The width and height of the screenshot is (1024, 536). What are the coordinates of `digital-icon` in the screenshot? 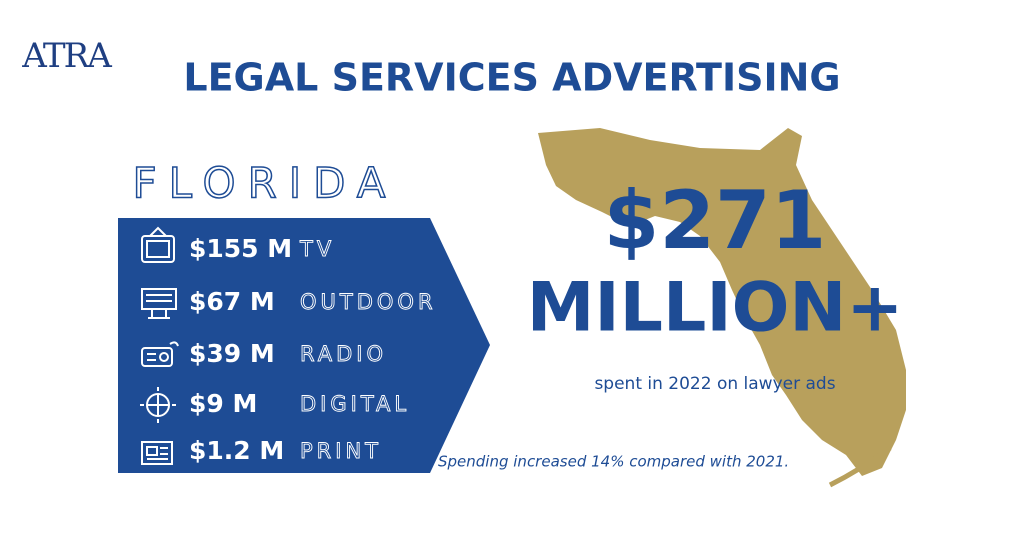 It's located at (158, 405).